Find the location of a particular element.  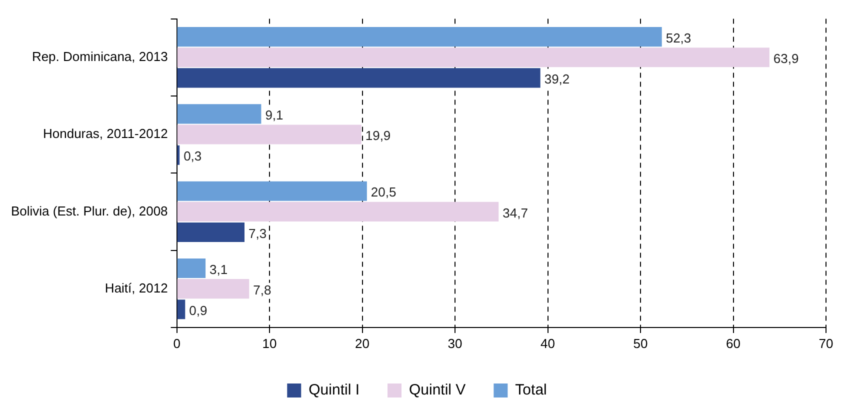

data-label: 7,8 is located at coordinates (262, 290).